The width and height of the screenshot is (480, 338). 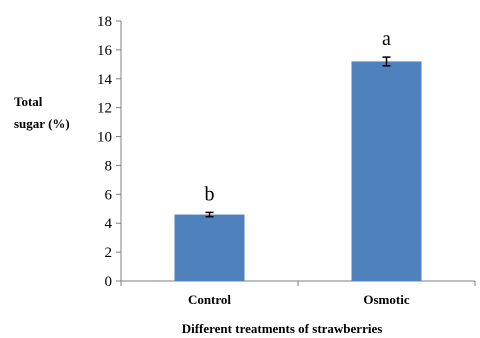 What do you see at coordinates (104, 22) in the screenshot?
I see `y-tick-label-9: 18` at bounding box center [104, 22].